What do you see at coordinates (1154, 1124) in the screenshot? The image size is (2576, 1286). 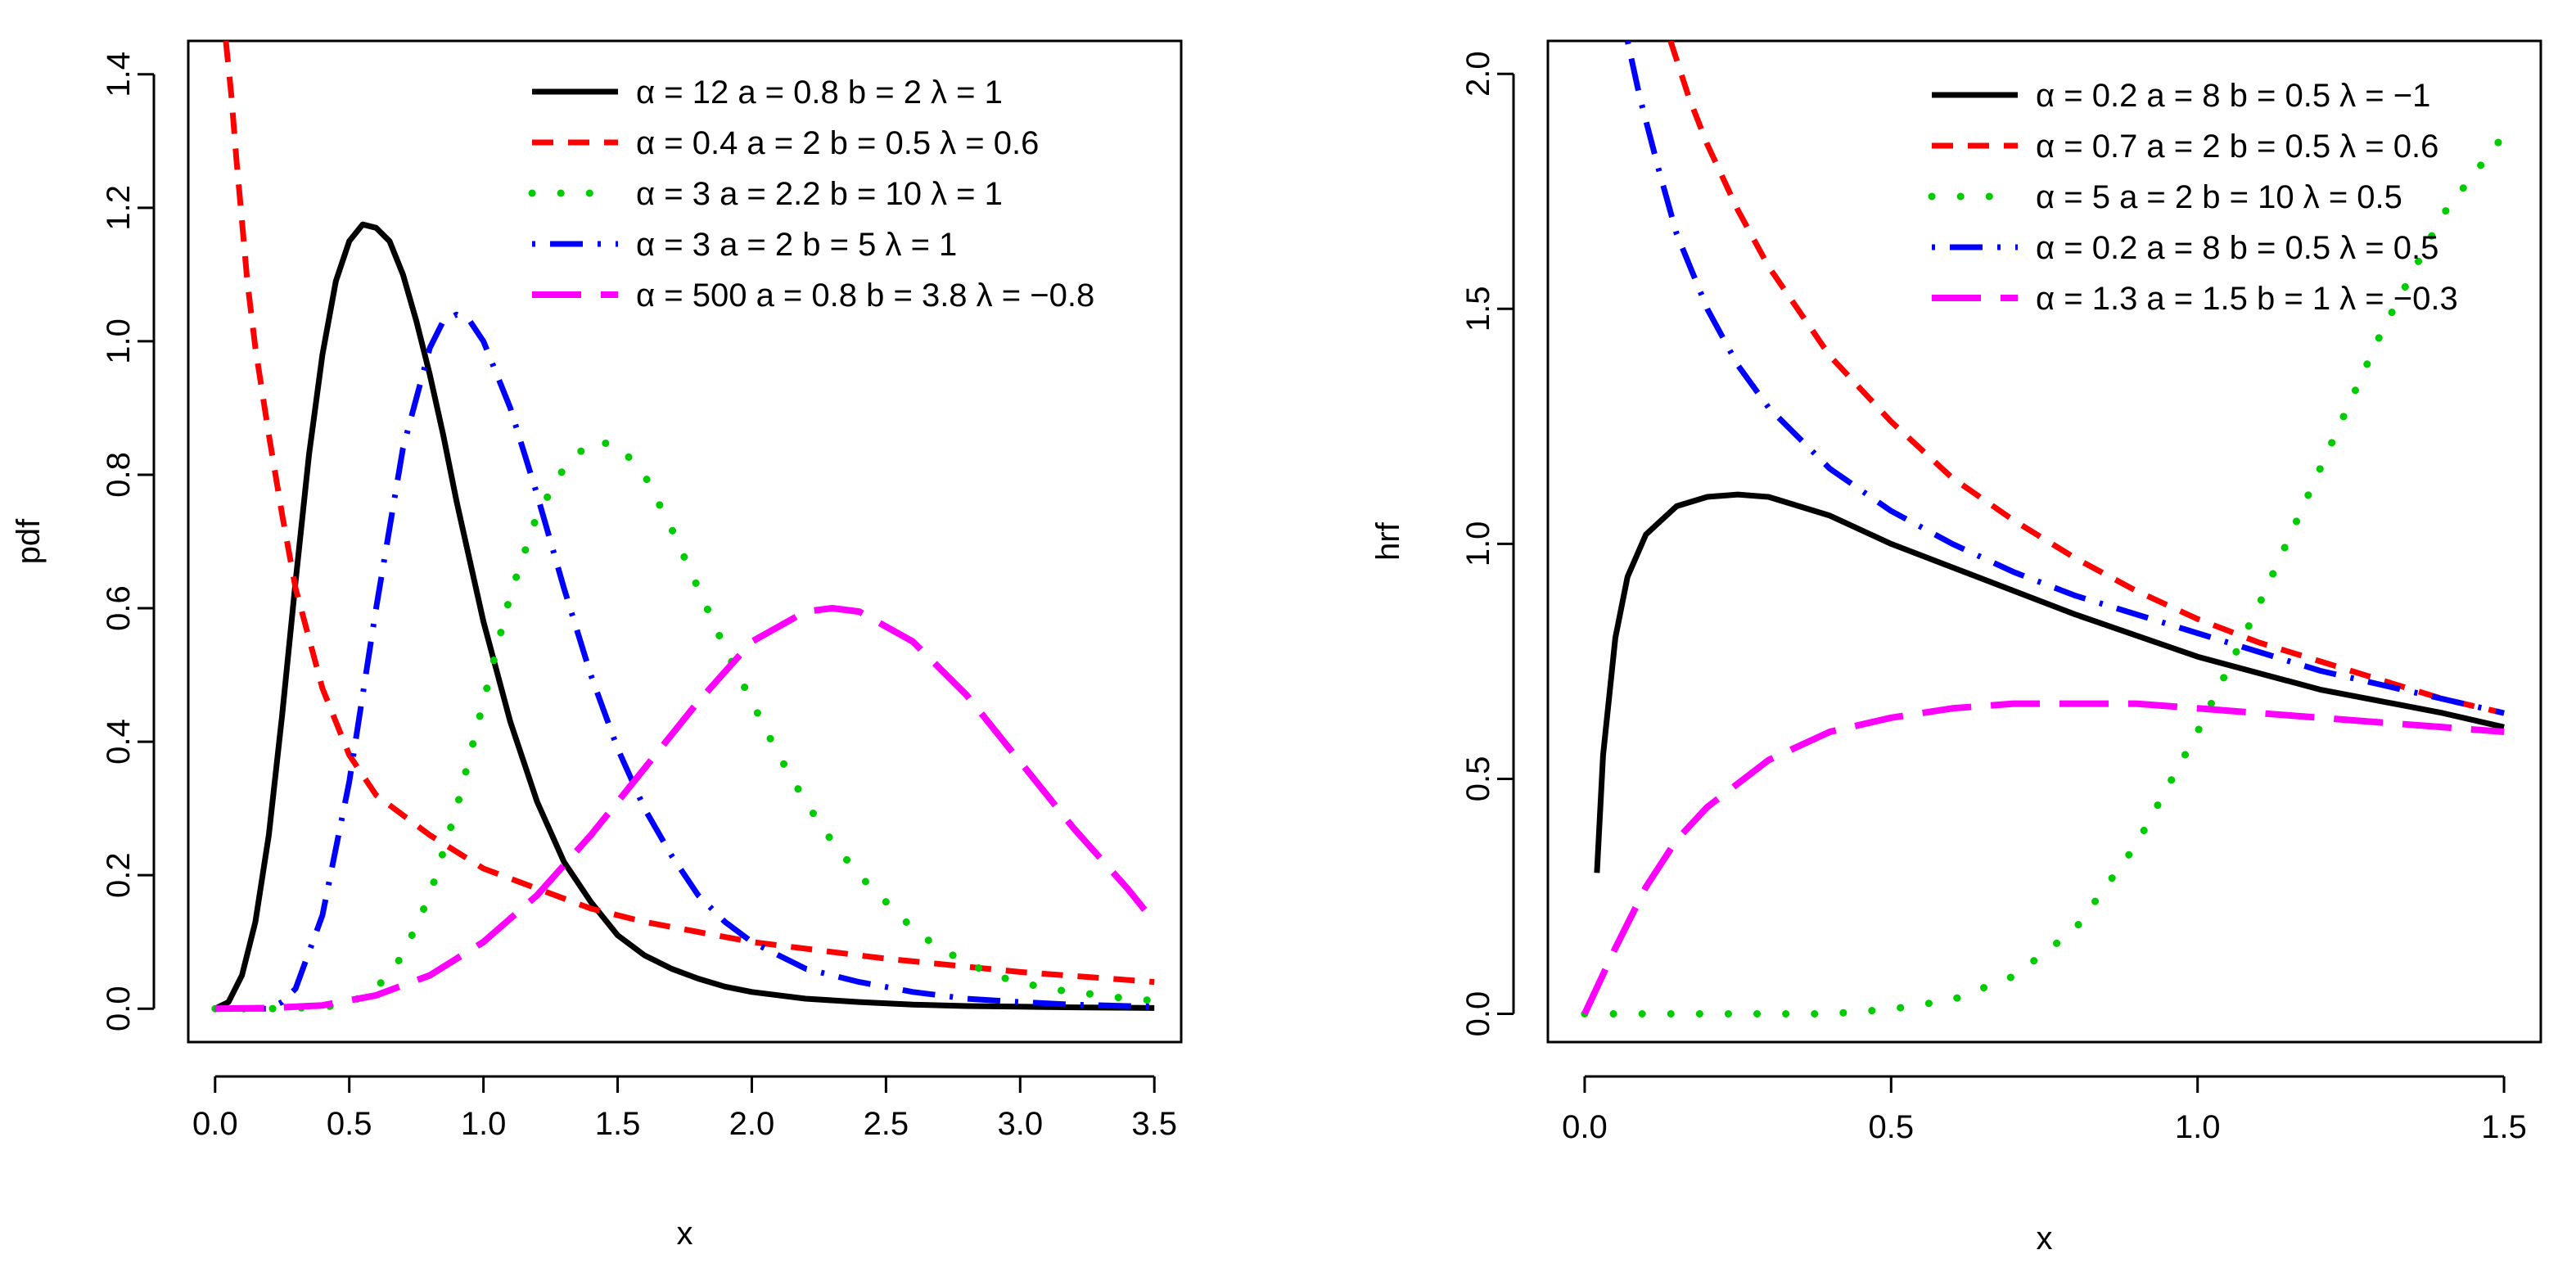 I see `x-tick-label: 3.5` at bounding box center [1154, 1124].